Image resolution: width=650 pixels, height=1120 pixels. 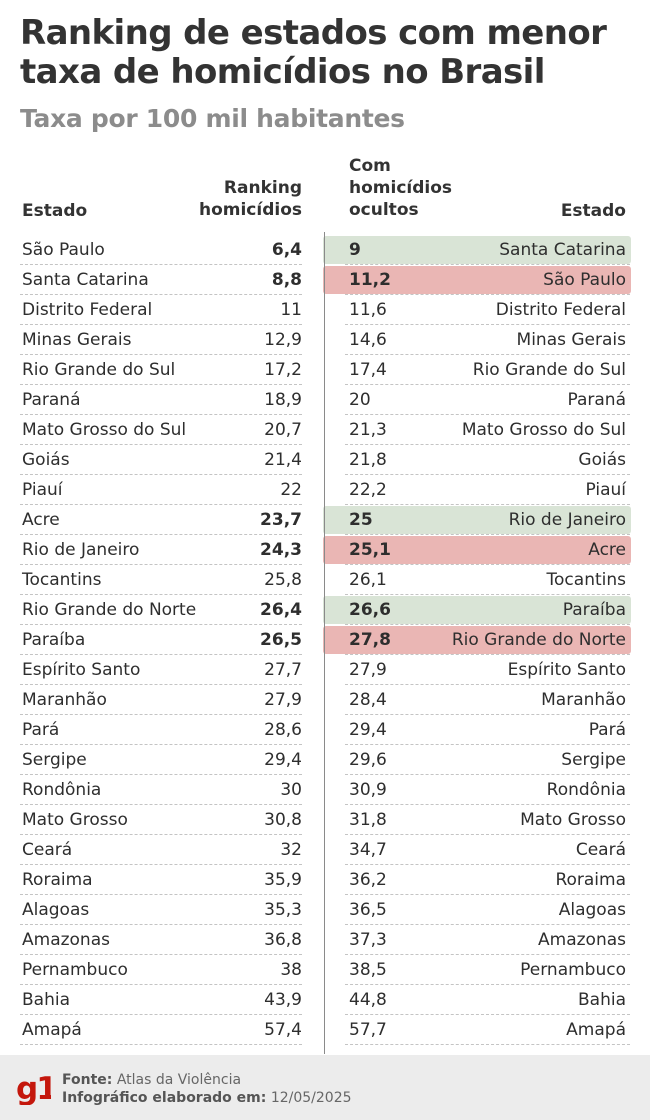 What do you see at coordinates (607, 550) in the screenshot?
I see `right-state-cell: Acre` at bounding box center [607, 550].